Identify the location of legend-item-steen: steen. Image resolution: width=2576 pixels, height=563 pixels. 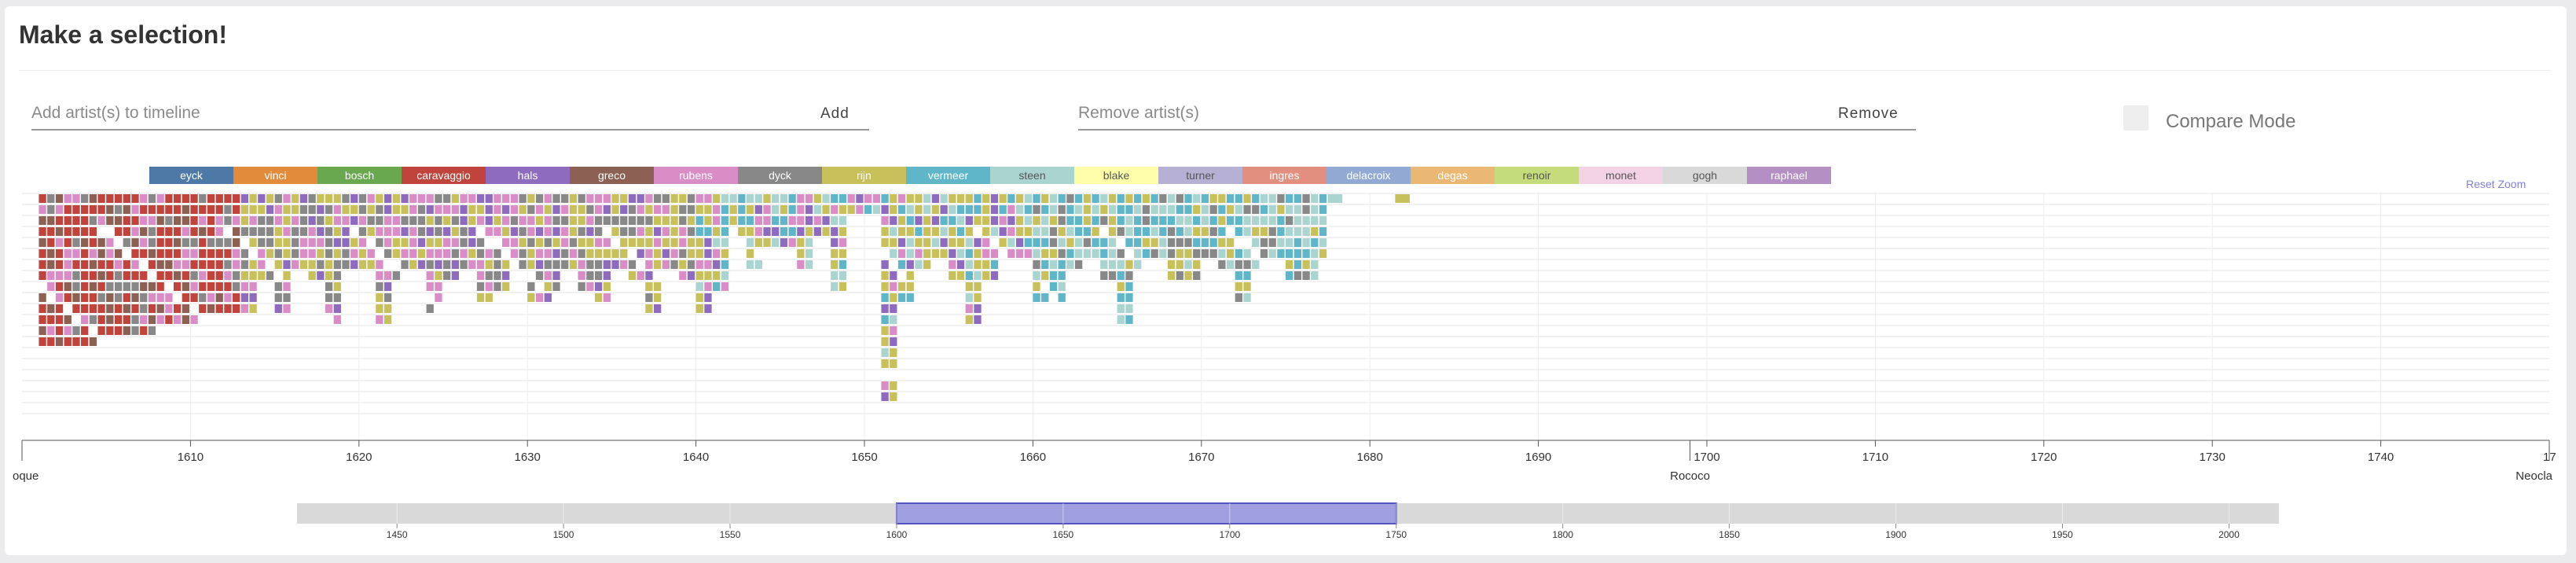
(1032, 175).